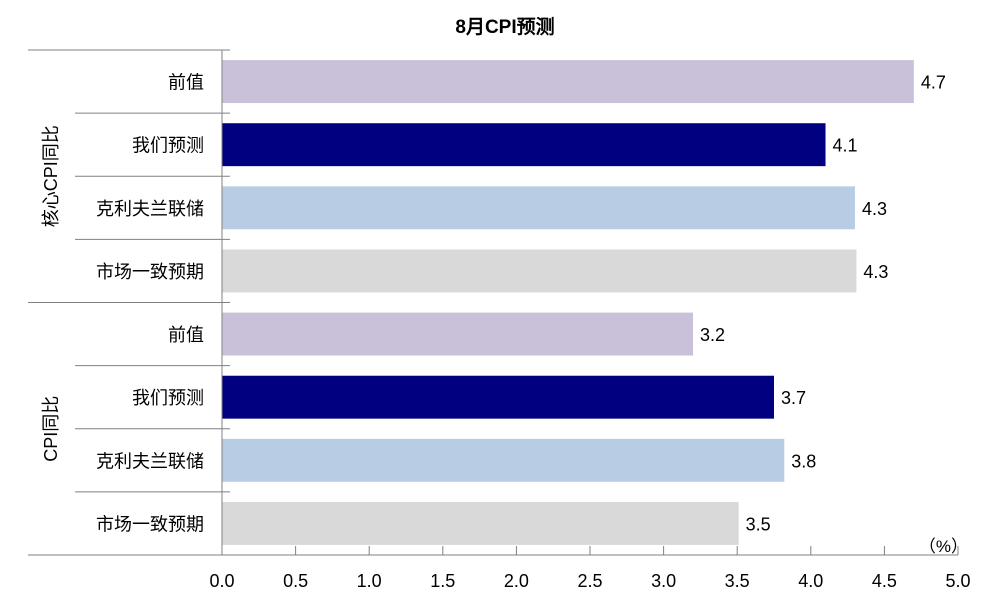  Describe the element at coordinates (221, 581) in the screenshot. I see `x-tick-label: 0.0` at that location.